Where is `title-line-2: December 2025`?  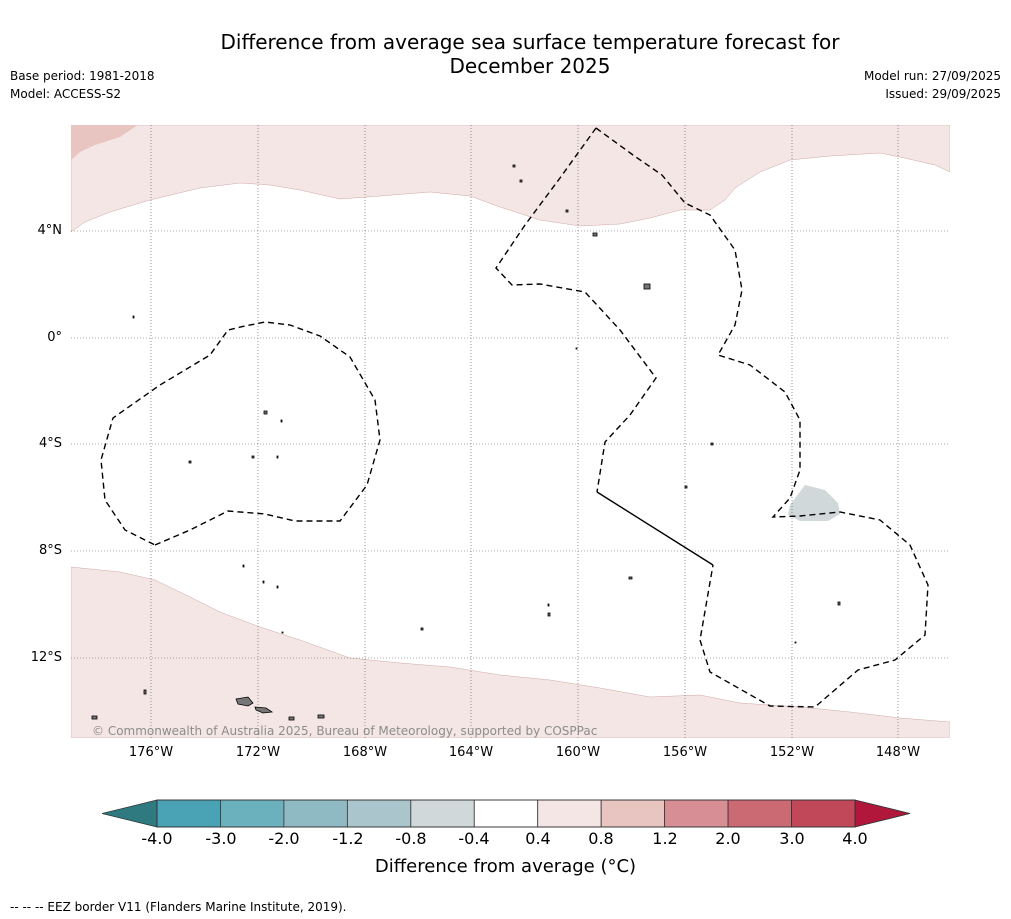 title-line-2: December 2025 is located at coordinates (530, 66).